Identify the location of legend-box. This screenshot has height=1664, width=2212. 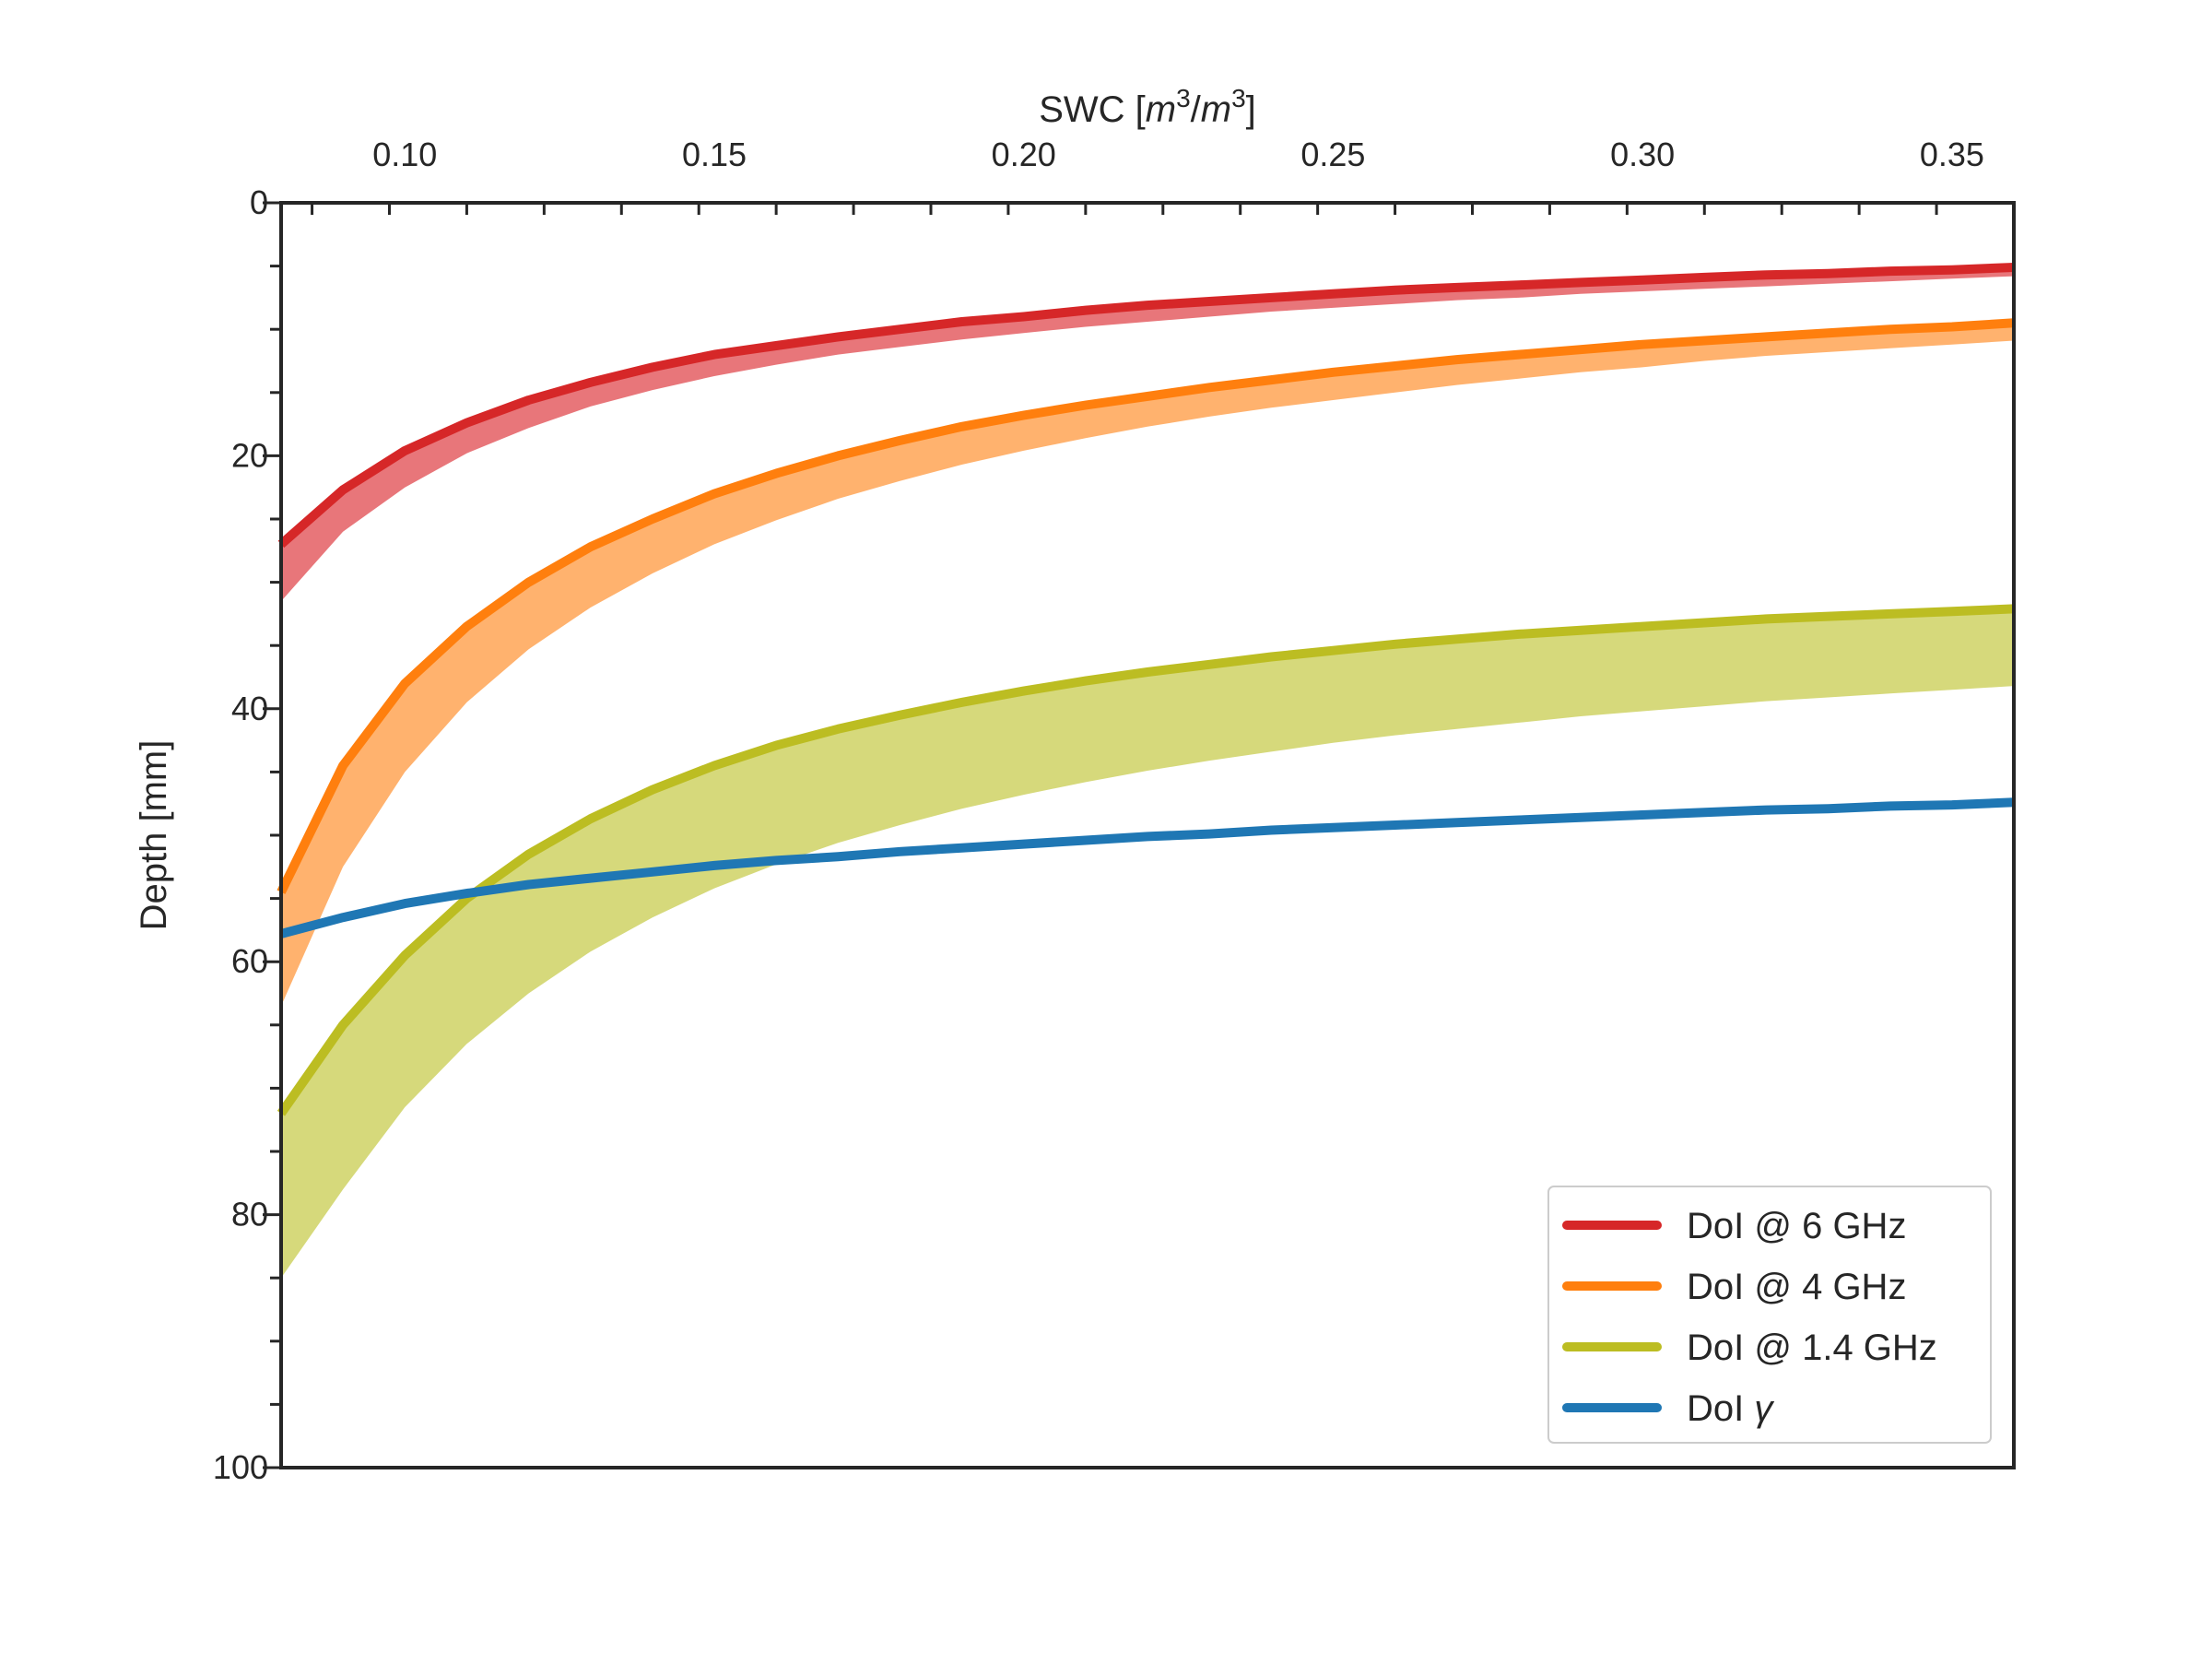
(1769, 1315).